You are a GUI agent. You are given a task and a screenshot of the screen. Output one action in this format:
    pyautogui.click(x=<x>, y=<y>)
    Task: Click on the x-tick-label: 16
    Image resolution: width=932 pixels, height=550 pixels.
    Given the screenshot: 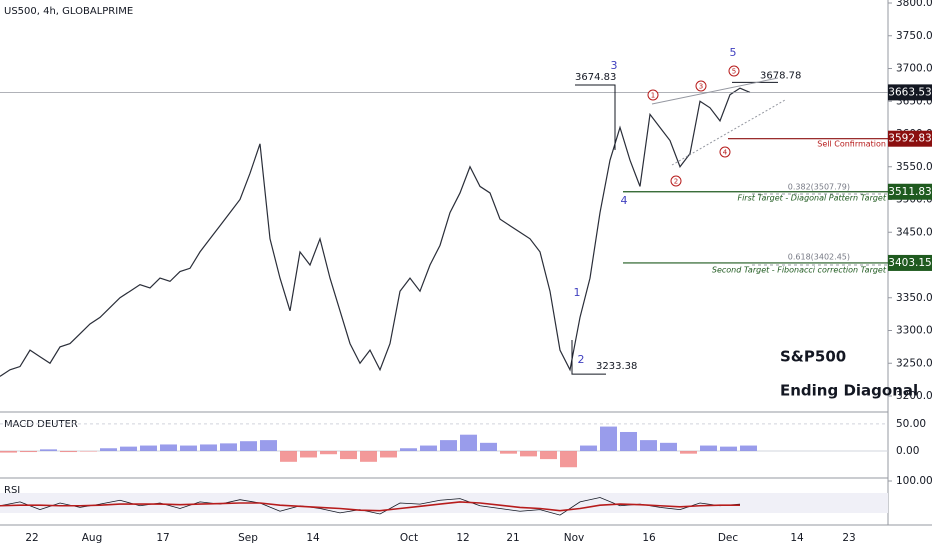 What is the action you would take?
    pyautogui.click(x=649, y=538)
    